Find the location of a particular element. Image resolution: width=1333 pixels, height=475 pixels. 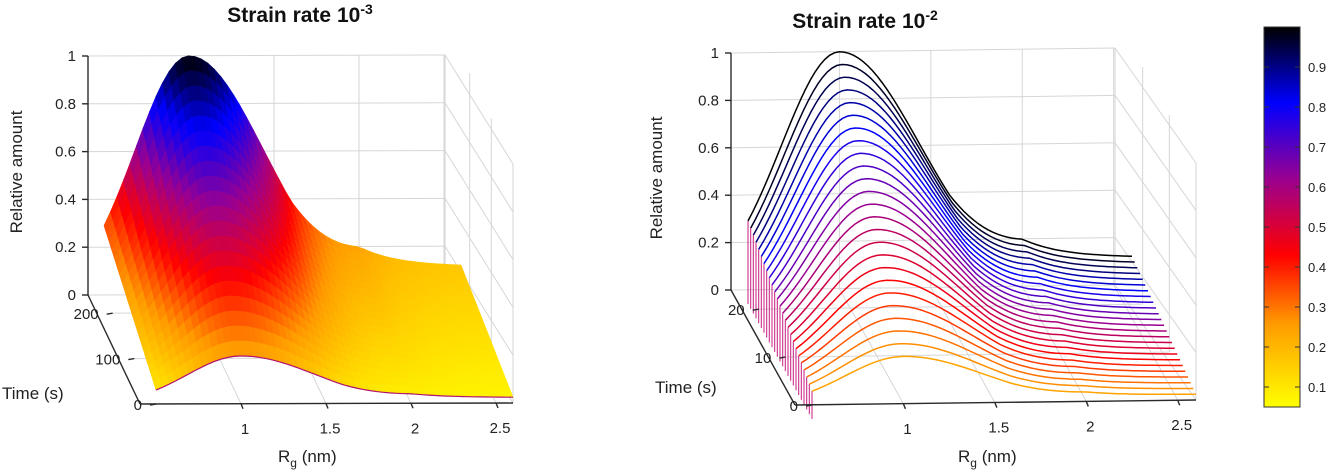

right-x-tick-label: 2 is located at coordinates (1090, 426).